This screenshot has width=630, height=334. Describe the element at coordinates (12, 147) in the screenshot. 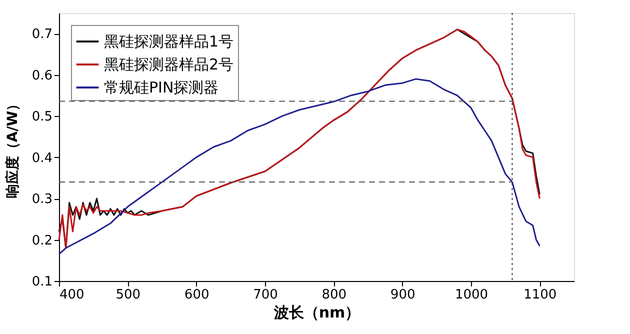

I see `y-axis-title: 响应度（A/W）` at that location.